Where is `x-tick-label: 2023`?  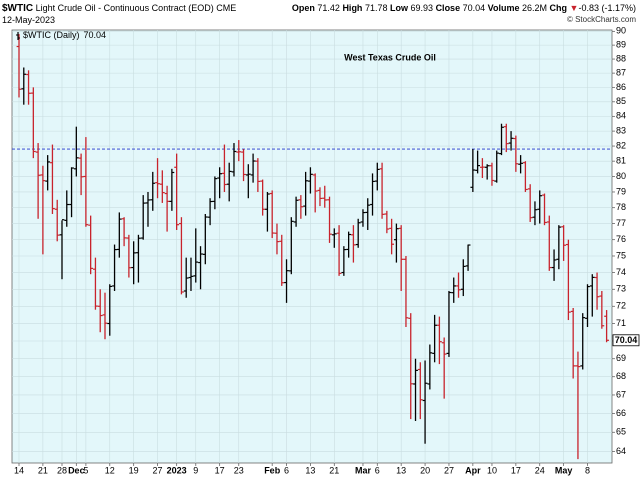 x-tick-label: 2023 is located at coordinates (177, 470).